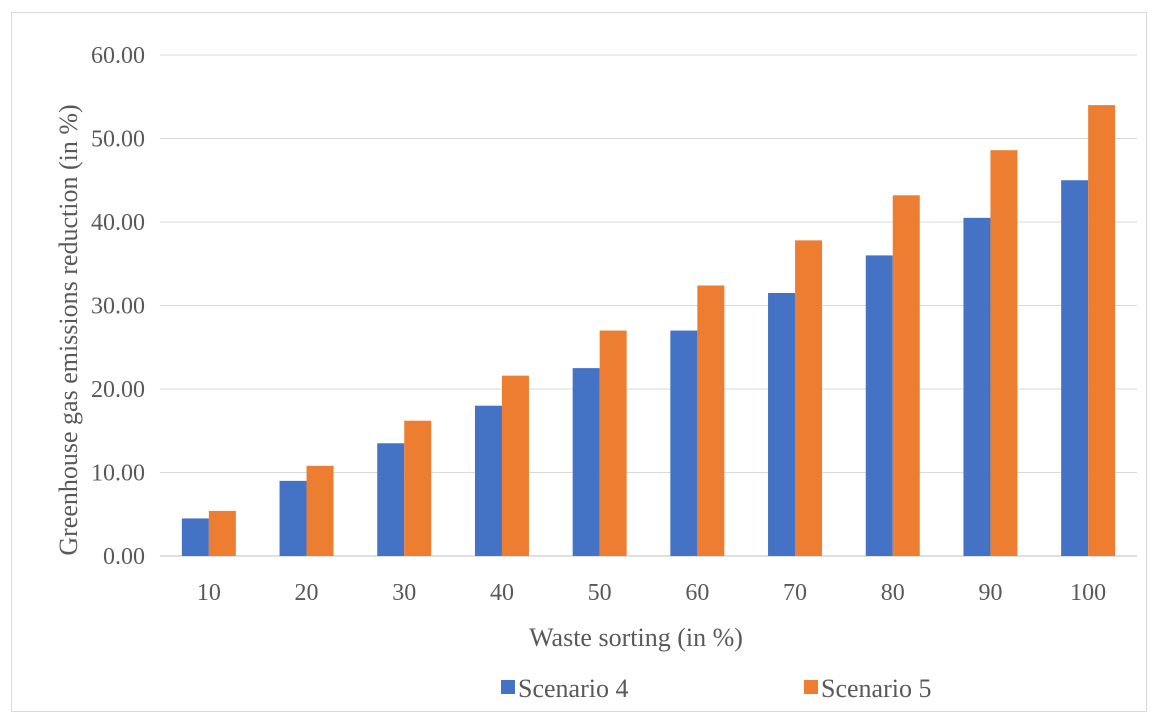  Describe the element at coordinates (876, 688) in the screenshot. I see `legend-label-scenario-5: Scenario 5` at that location.